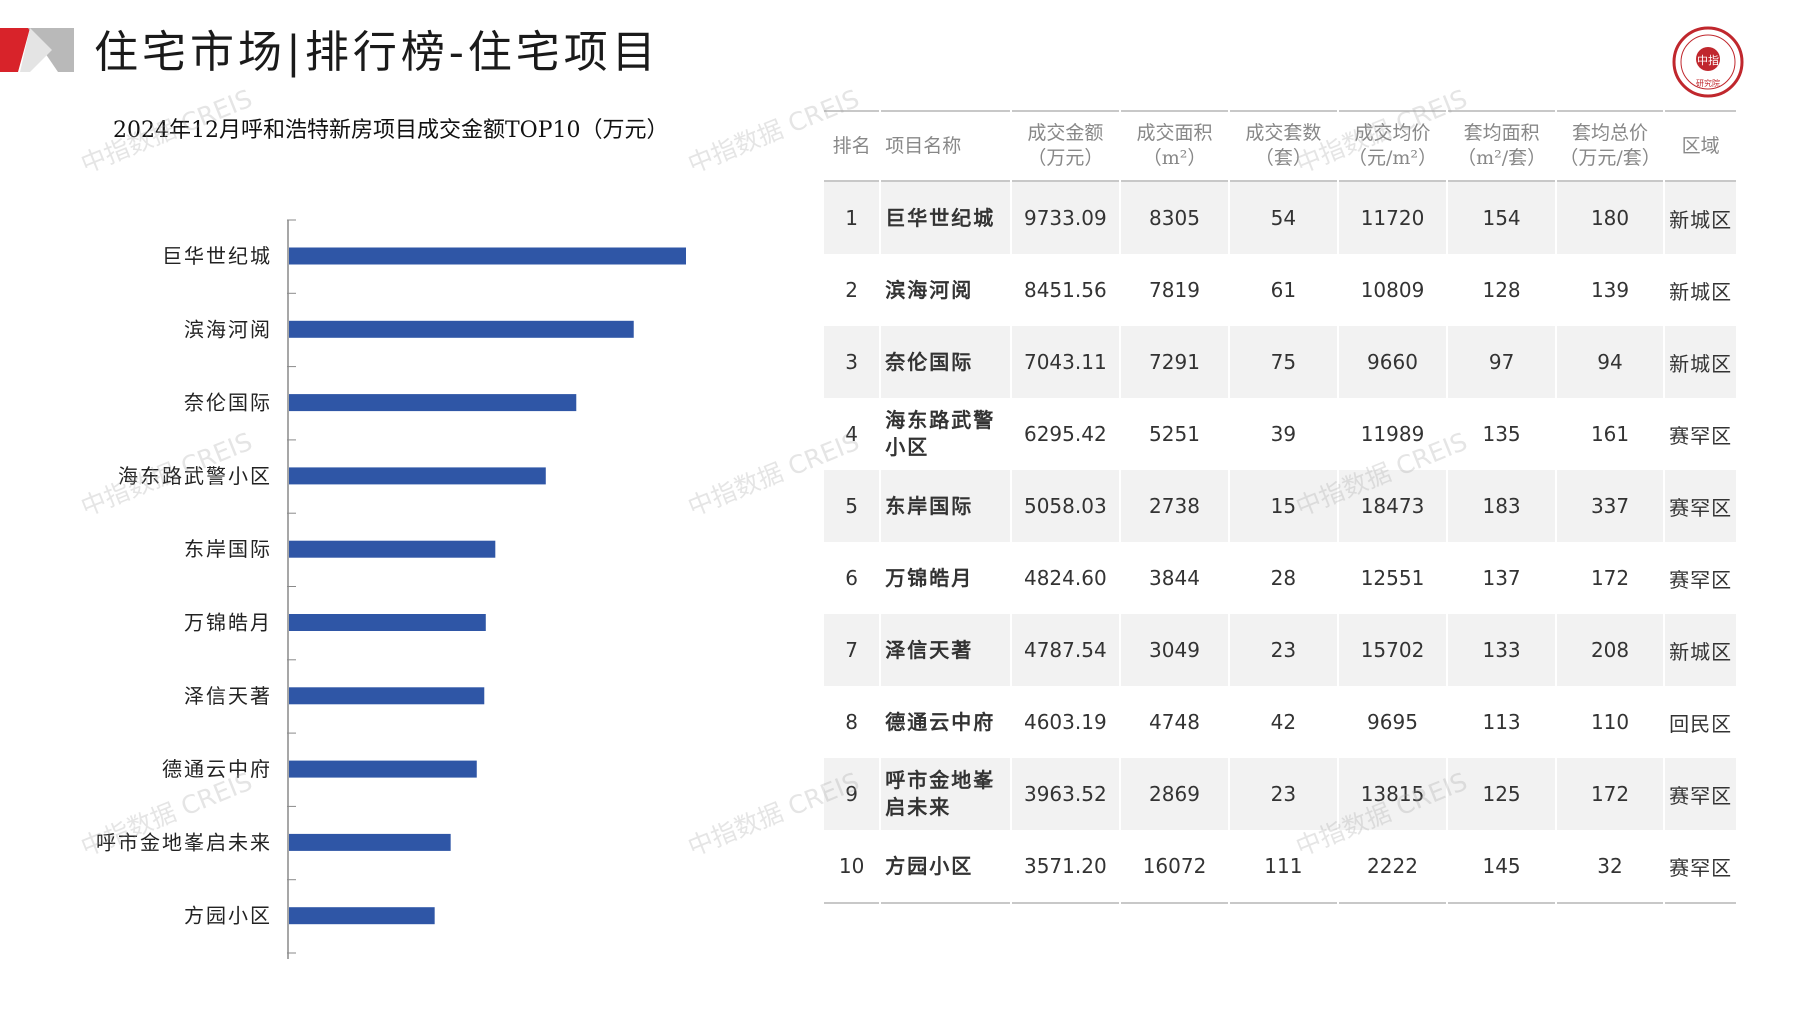 This screenshot has width=1797, height=1010. I want to click on table-cell: 11989, so click(1392, 434).